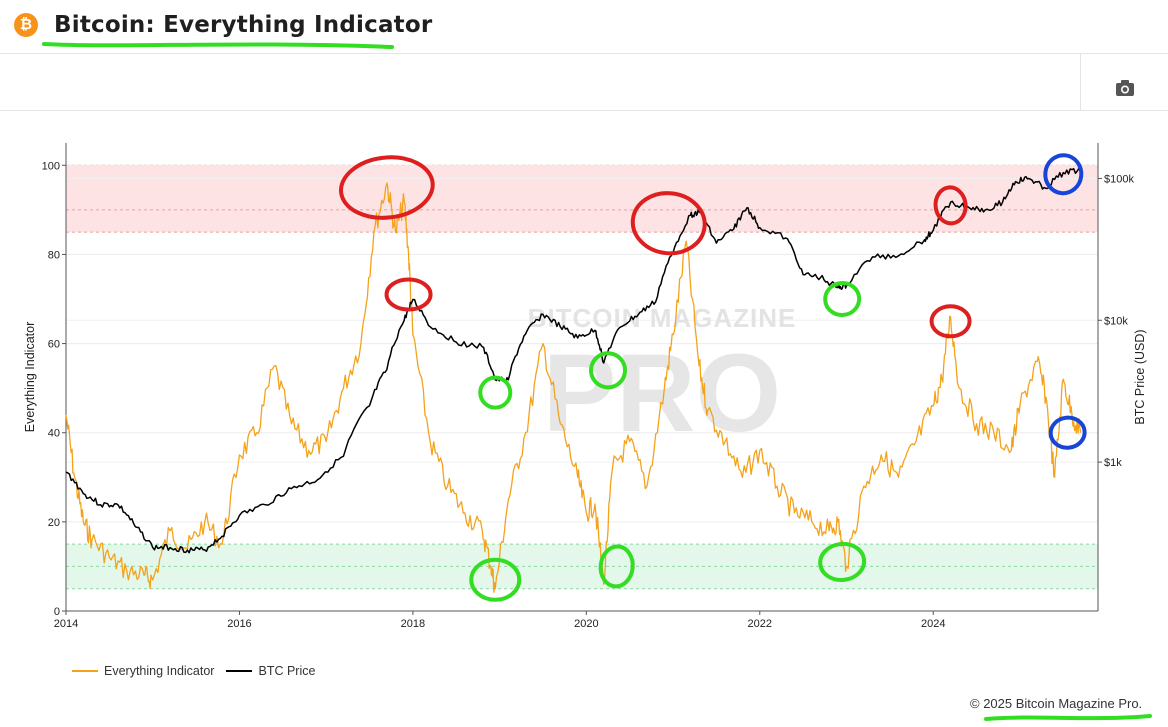 The height and width of the screenshot is (727, 1168). I want to click on bitcoin-logo-icon: ₿, so click(26, 25).